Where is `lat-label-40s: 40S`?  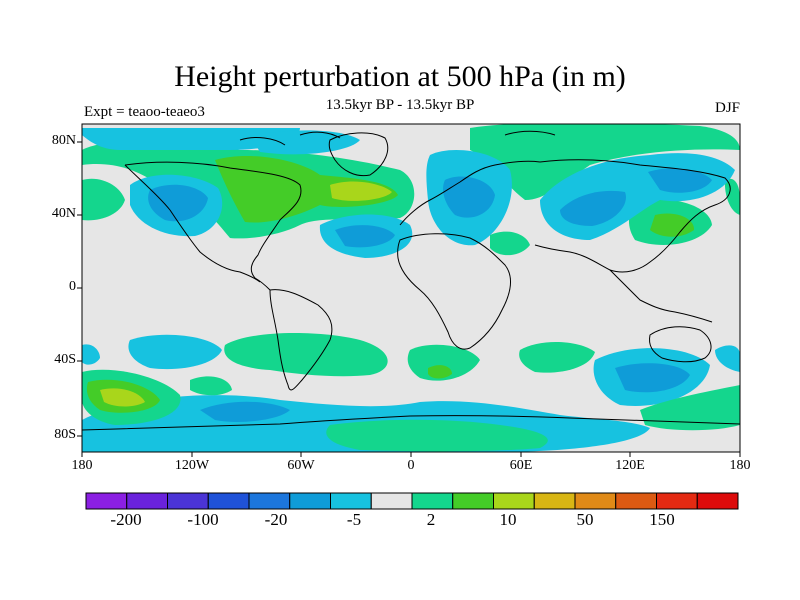 lat-label-40s: 40S is located at coordinates (65, 359).